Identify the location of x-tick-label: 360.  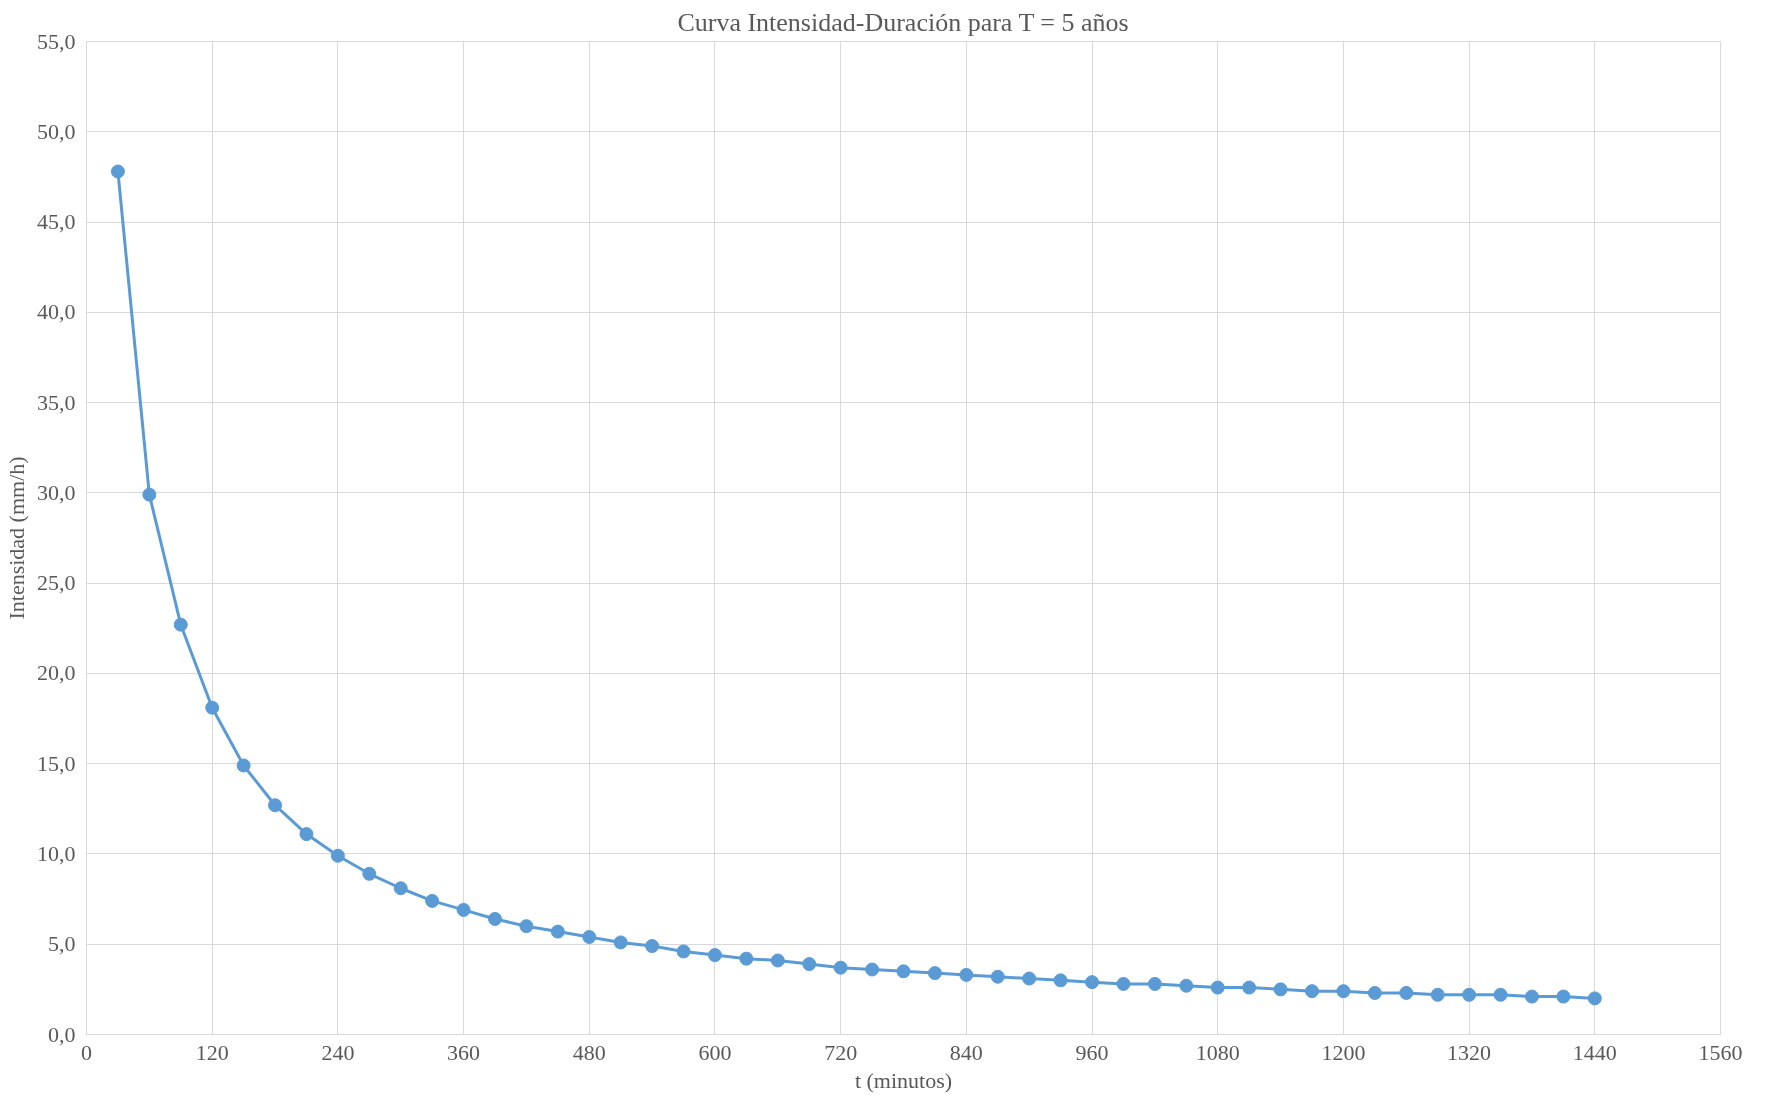
(464, 1052).